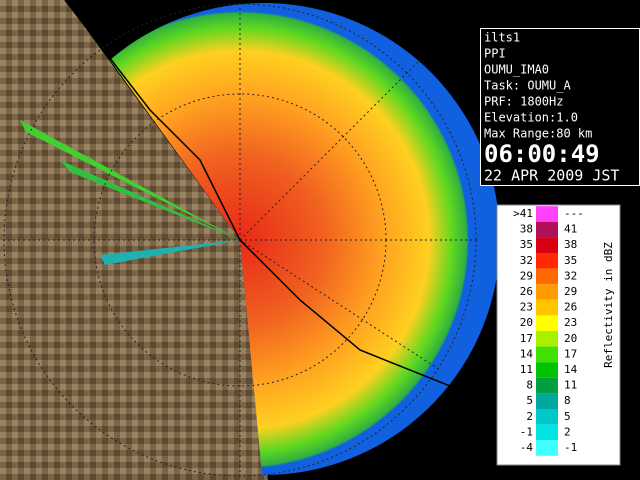  I want to click on legend-low: 11, so click(526, 369).